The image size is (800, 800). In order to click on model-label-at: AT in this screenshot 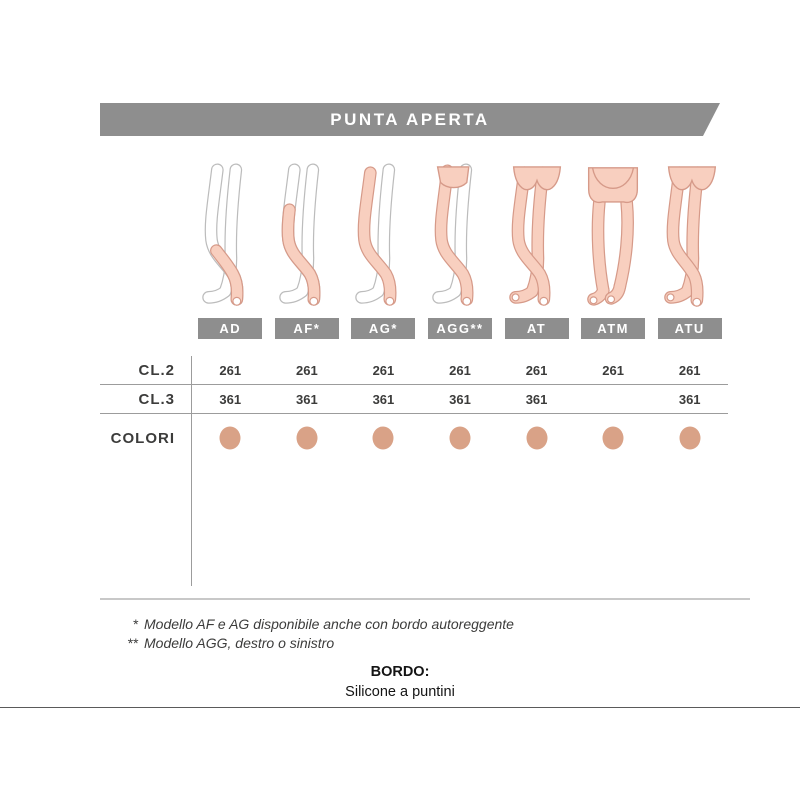, I will do `click(536, 328)`.